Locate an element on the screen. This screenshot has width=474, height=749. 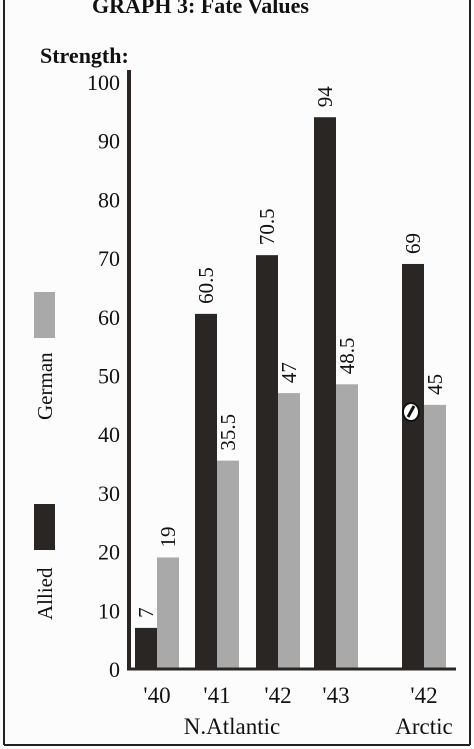
y-tick-label: 10 is located at coordinates (109, 610).